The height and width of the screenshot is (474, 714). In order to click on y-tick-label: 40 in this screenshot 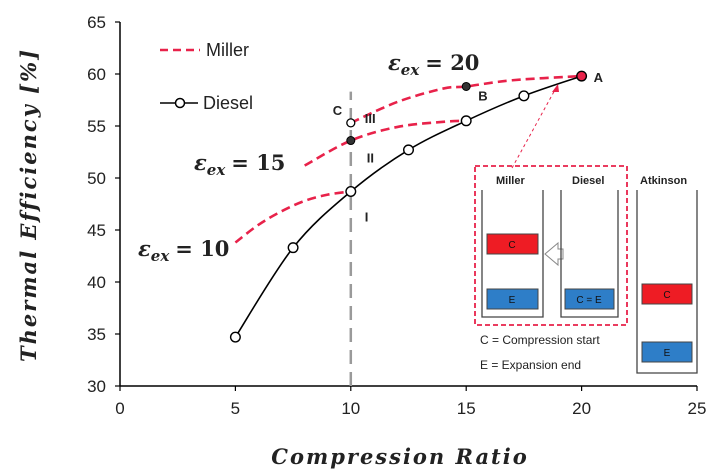, I will do `click(96, 282)`.